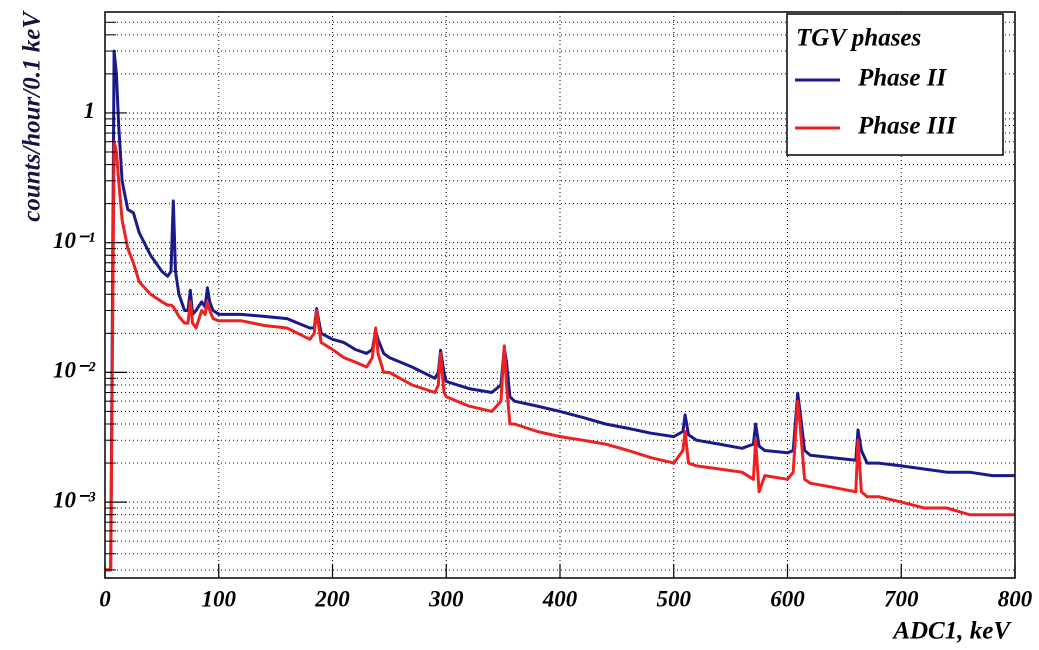 This screenshot has width=1039, height=650. Describe the element at coordinates (787, 598) in the screenshot. I see `x-tick-label: 600` at that location.